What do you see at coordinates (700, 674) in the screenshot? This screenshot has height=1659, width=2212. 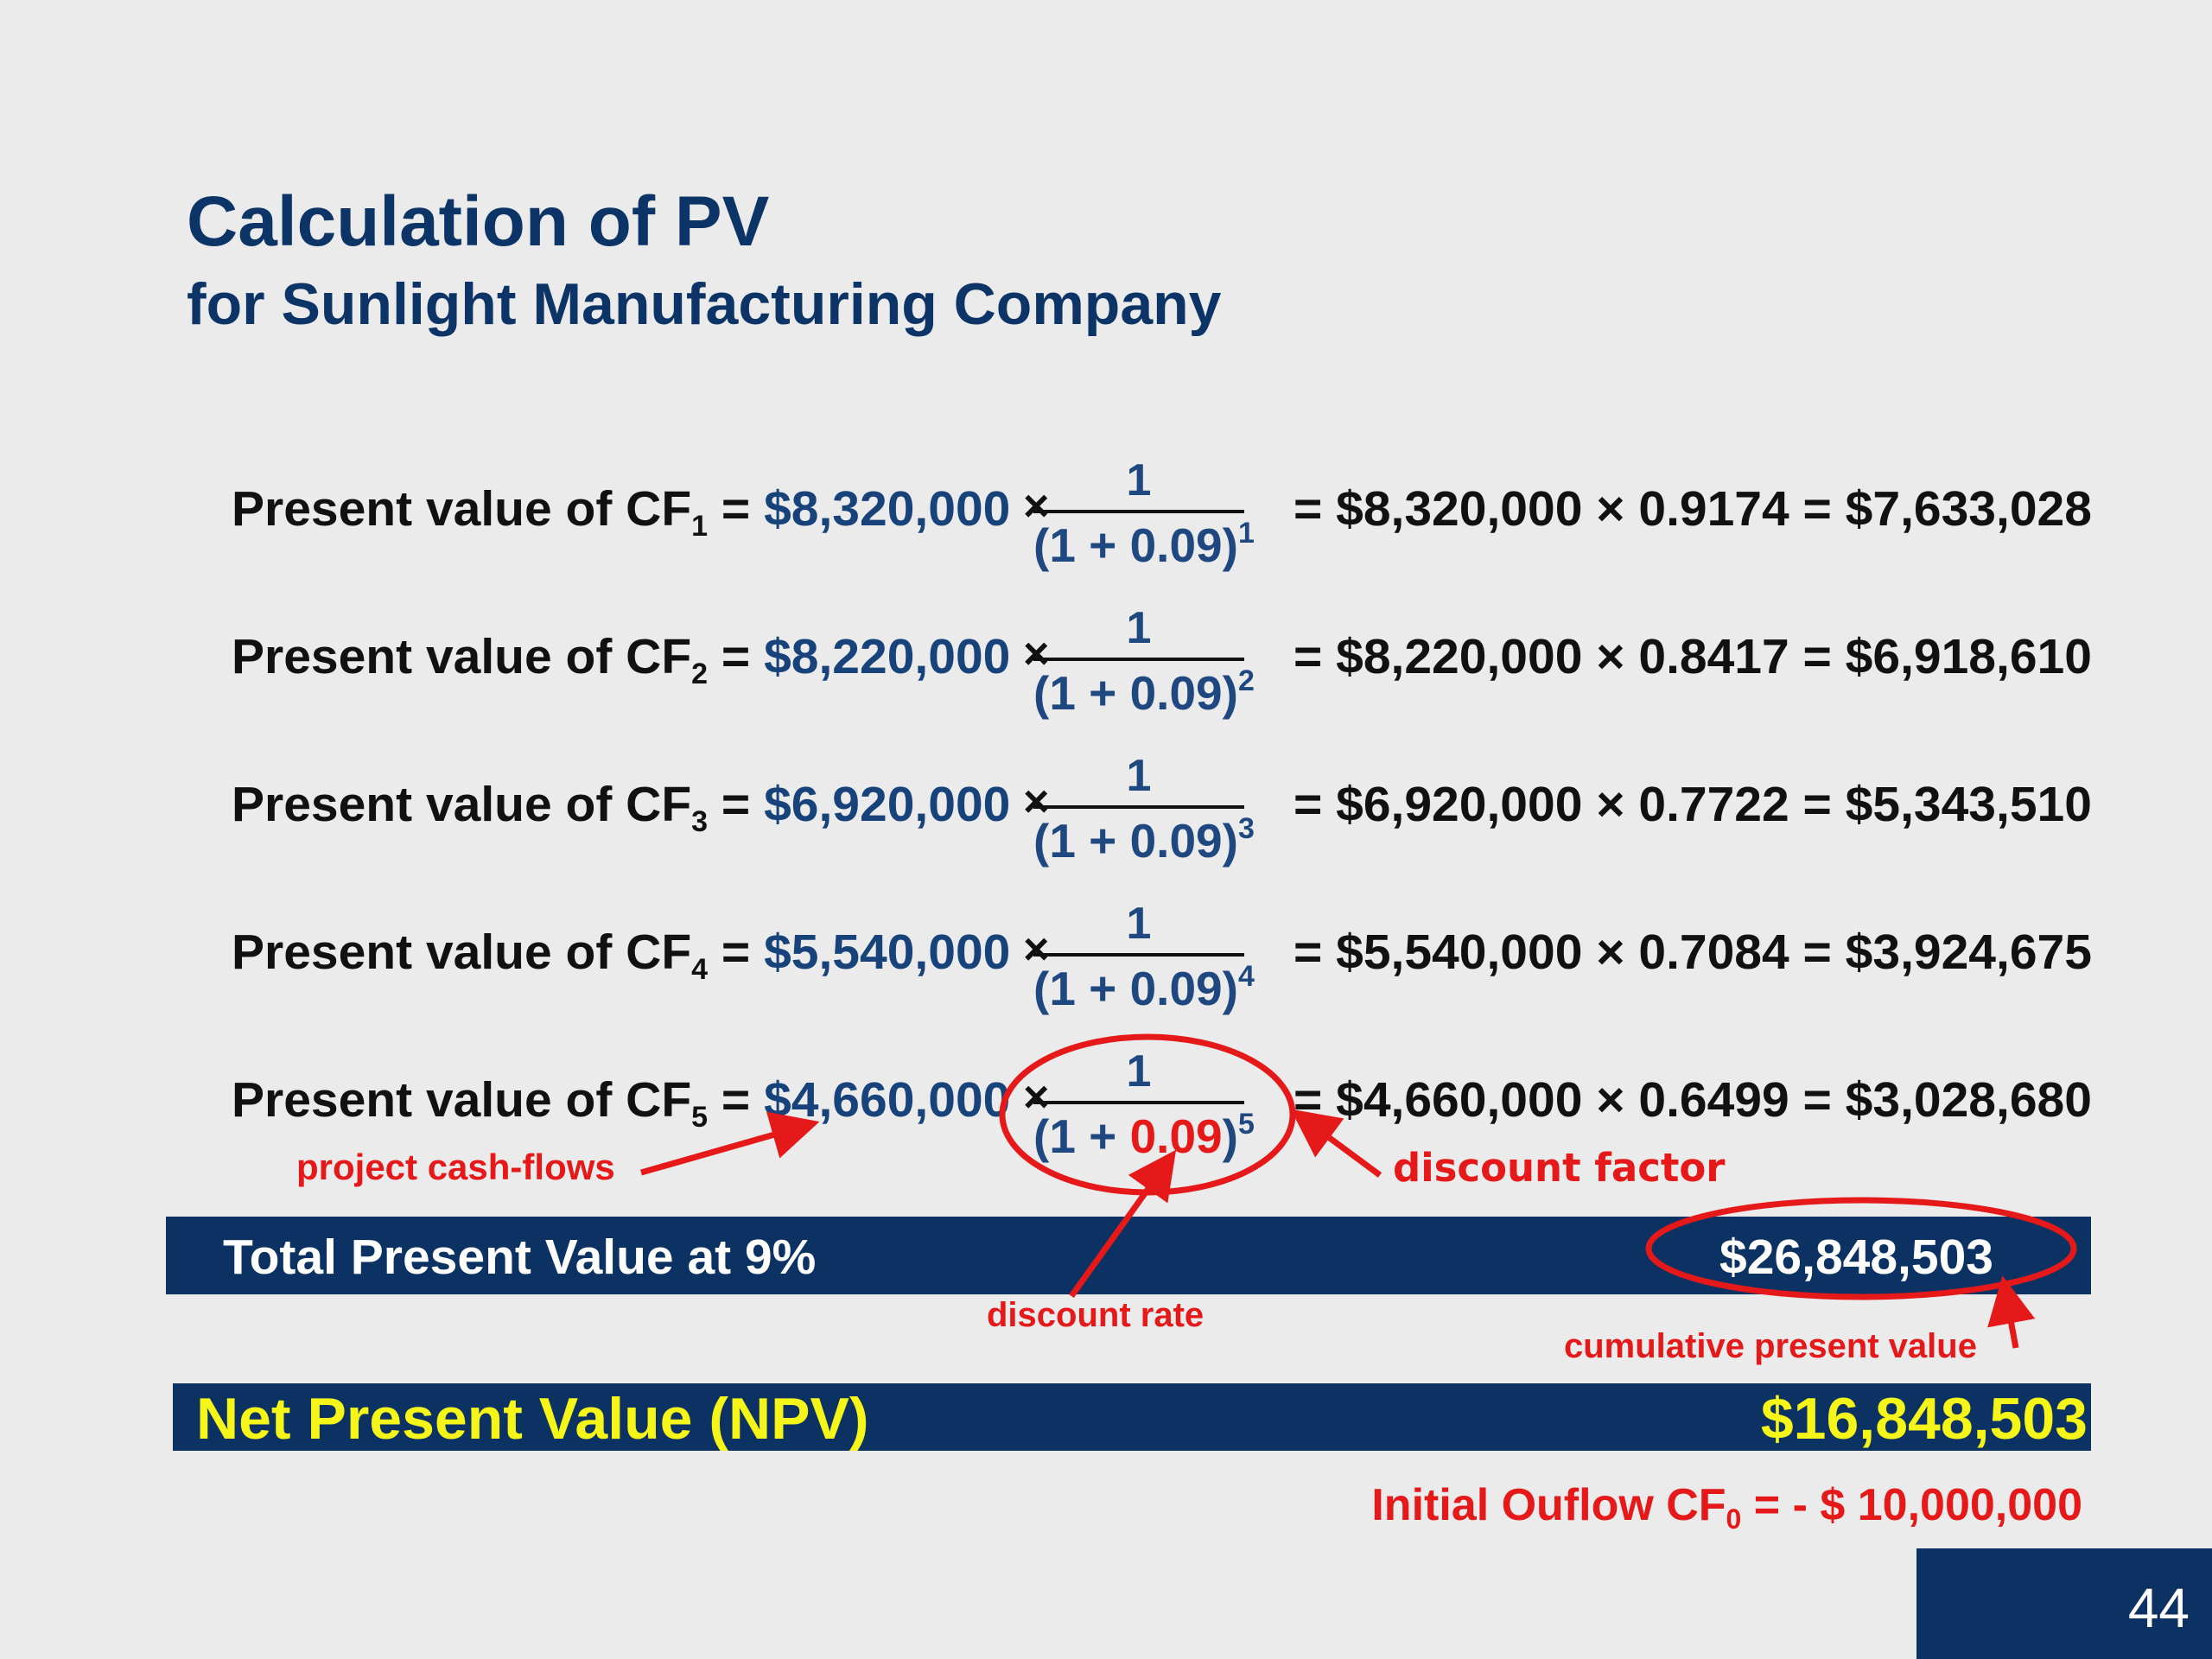 I see `cf-subscript: 2` at bounding box center [700, 674].